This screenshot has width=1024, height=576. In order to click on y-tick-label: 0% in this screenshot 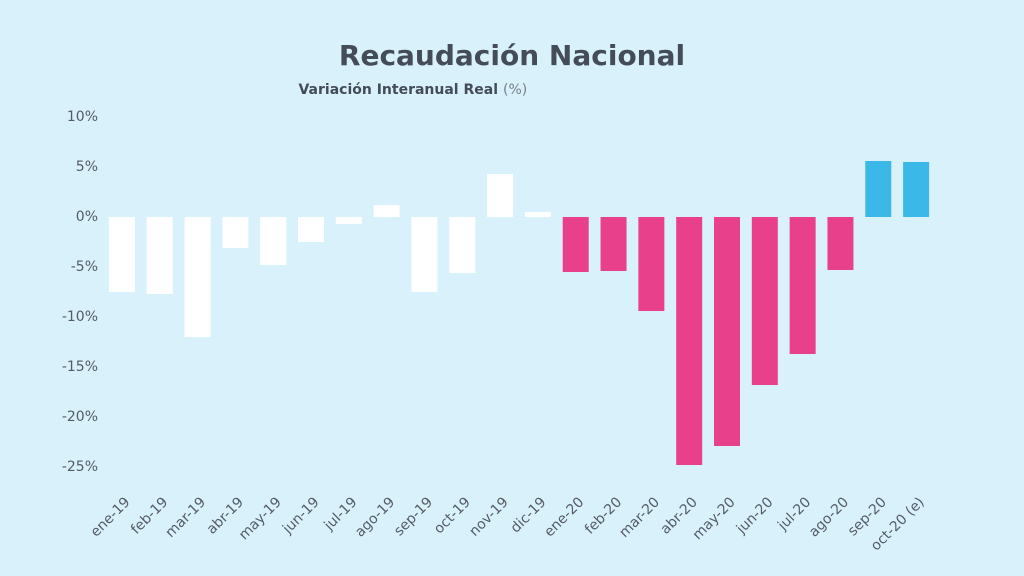, I will do `click(87, 217)`.